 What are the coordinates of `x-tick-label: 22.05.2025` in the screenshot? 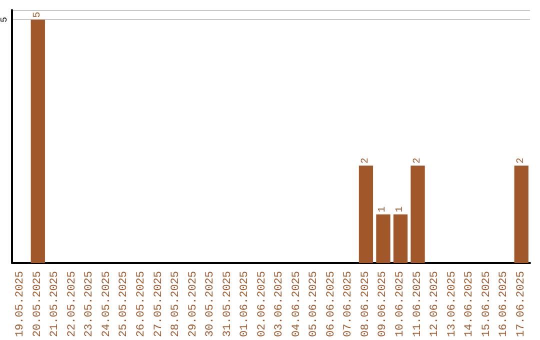 It's located at (72, 304).